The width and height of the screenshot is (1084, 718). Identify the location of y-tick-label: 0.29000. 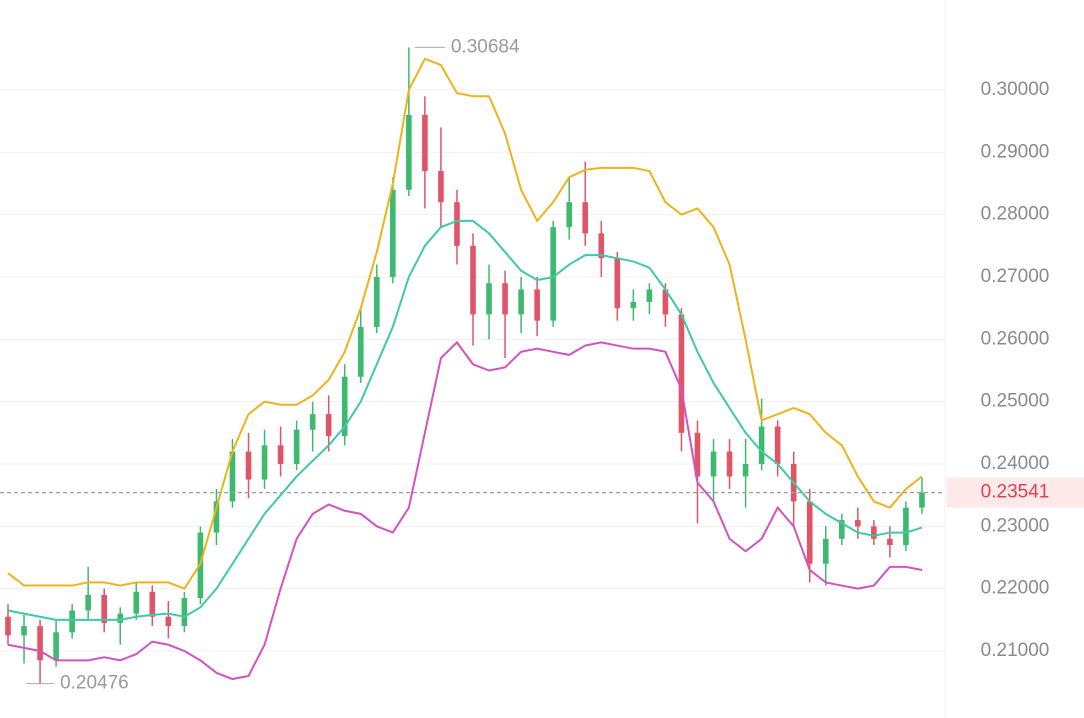
(1015, 151).